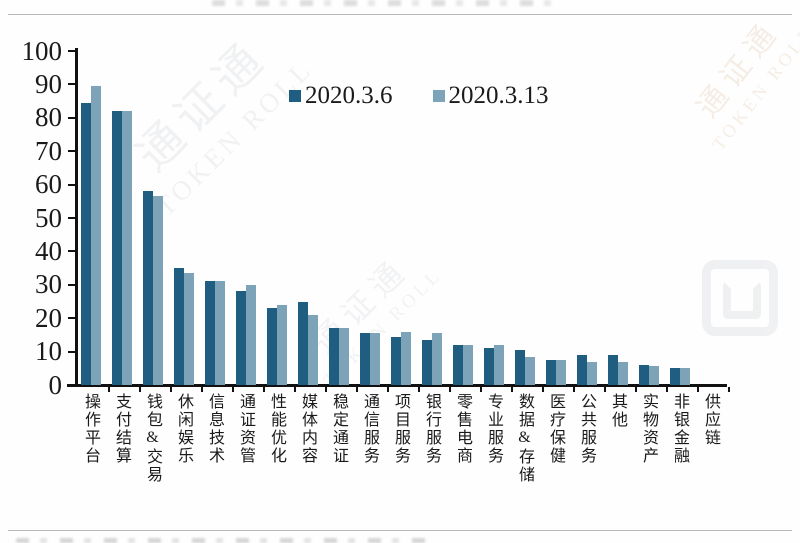 This screenshot has width=800, height=543. Describe the element at coordinates (437, 359) in the screenshot. I see `bar-银行服务-2020.3.13` at that location.